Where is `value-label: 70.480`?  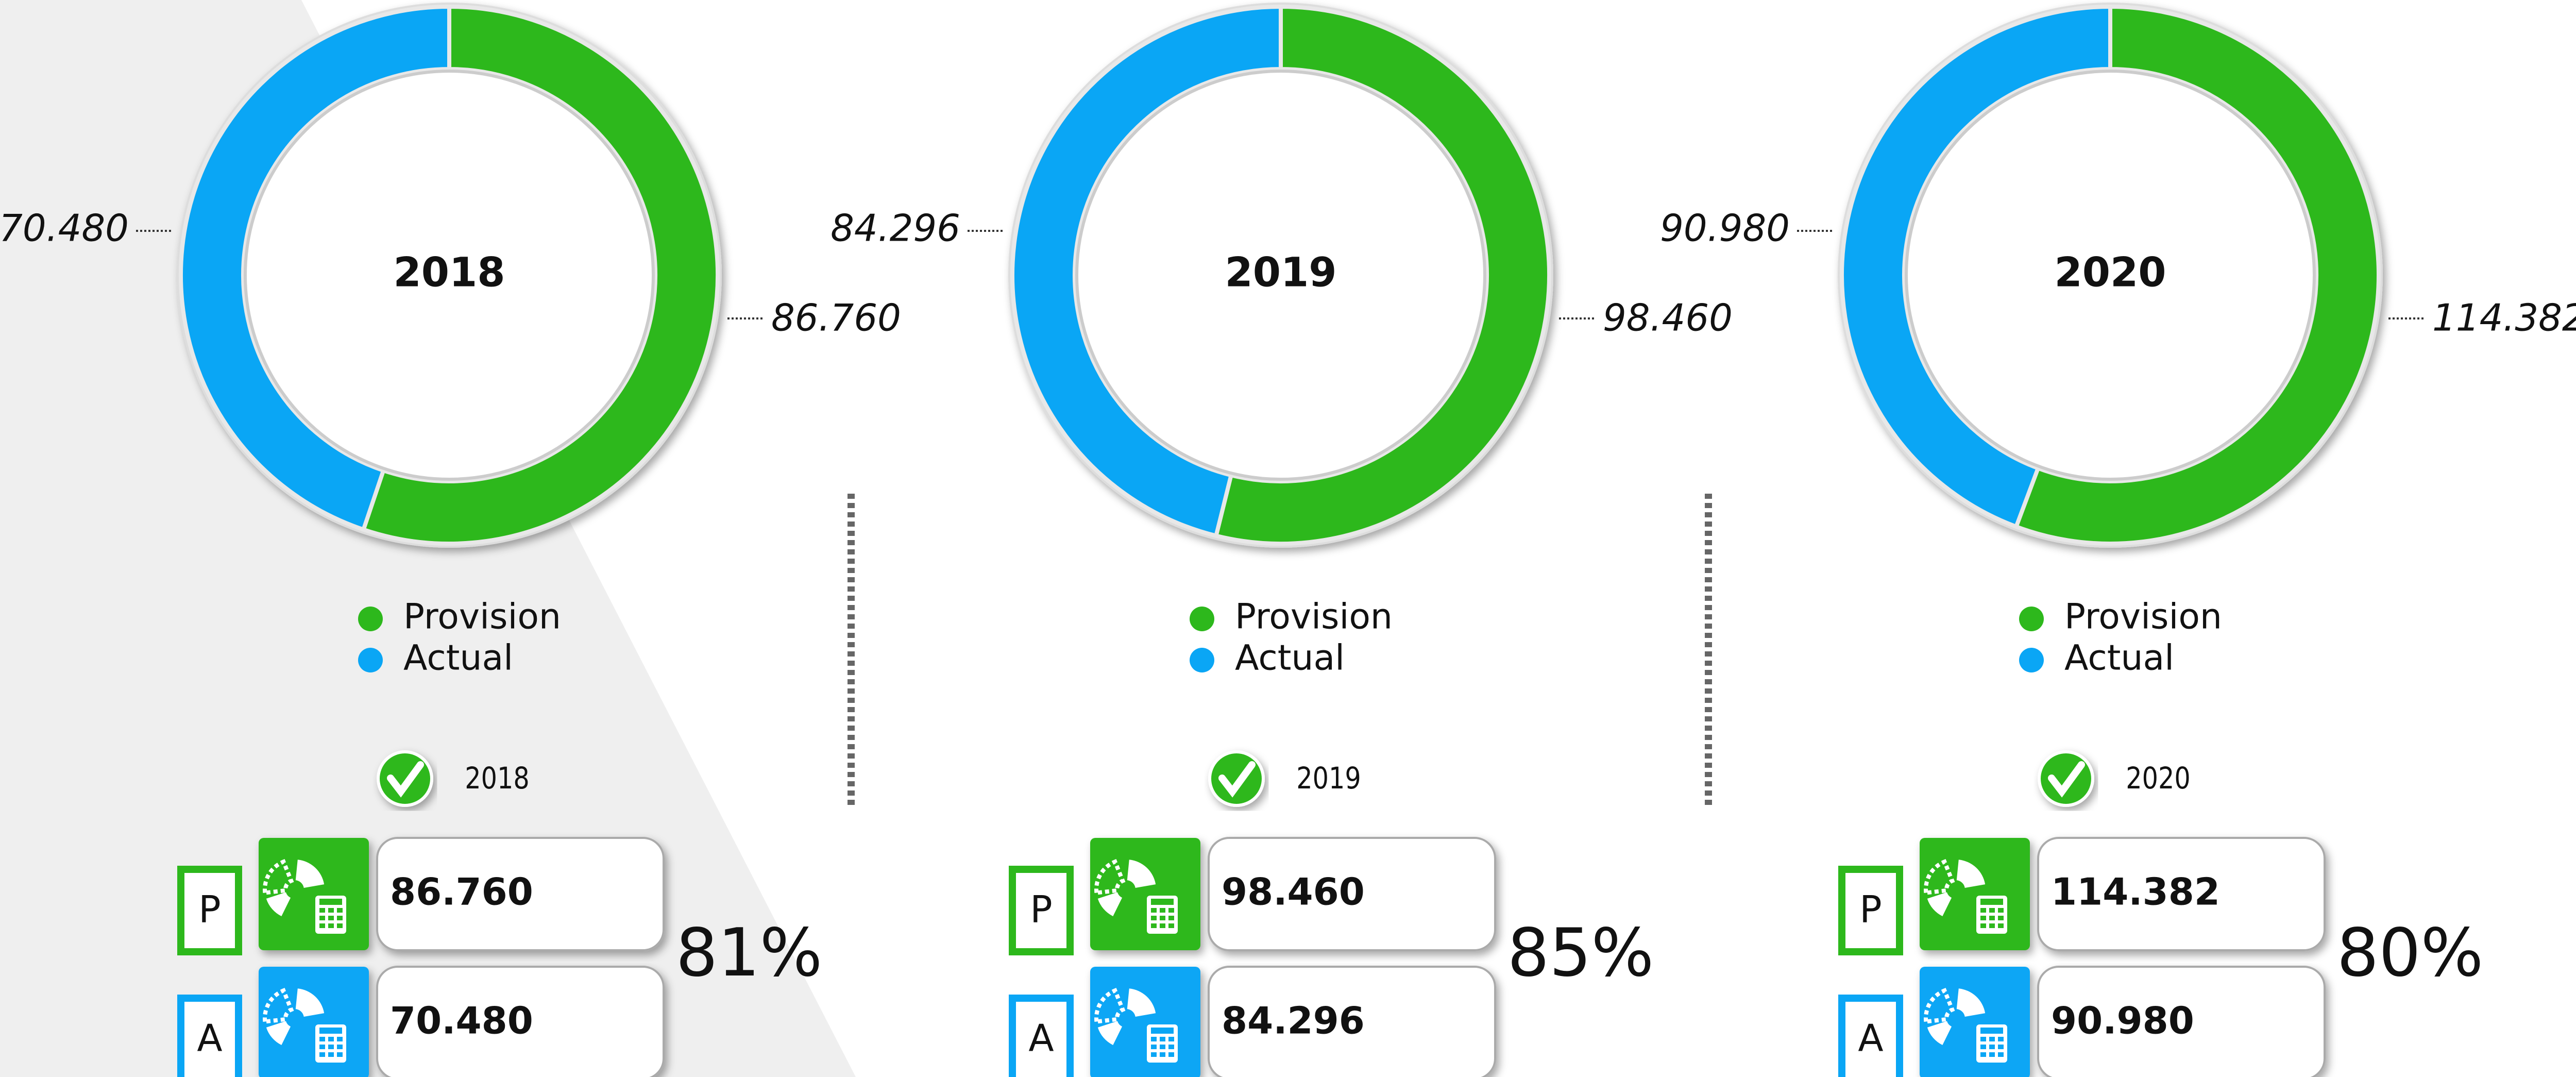 value-label: 70.480 is located at coordinates (64, 228).